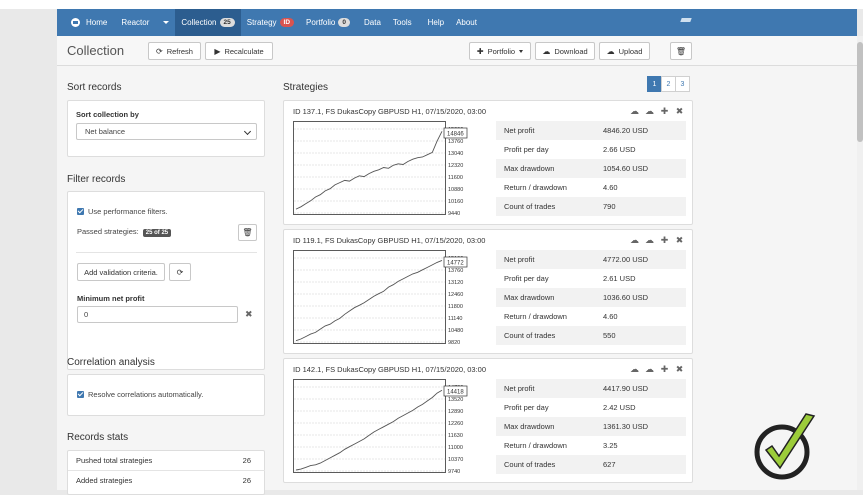 The height and width of the screenshot is (495, 863). What do you see at coordinates (371, 22) in the screenshot?
I see `nav-data: Data` at bounding box center [371, 22].